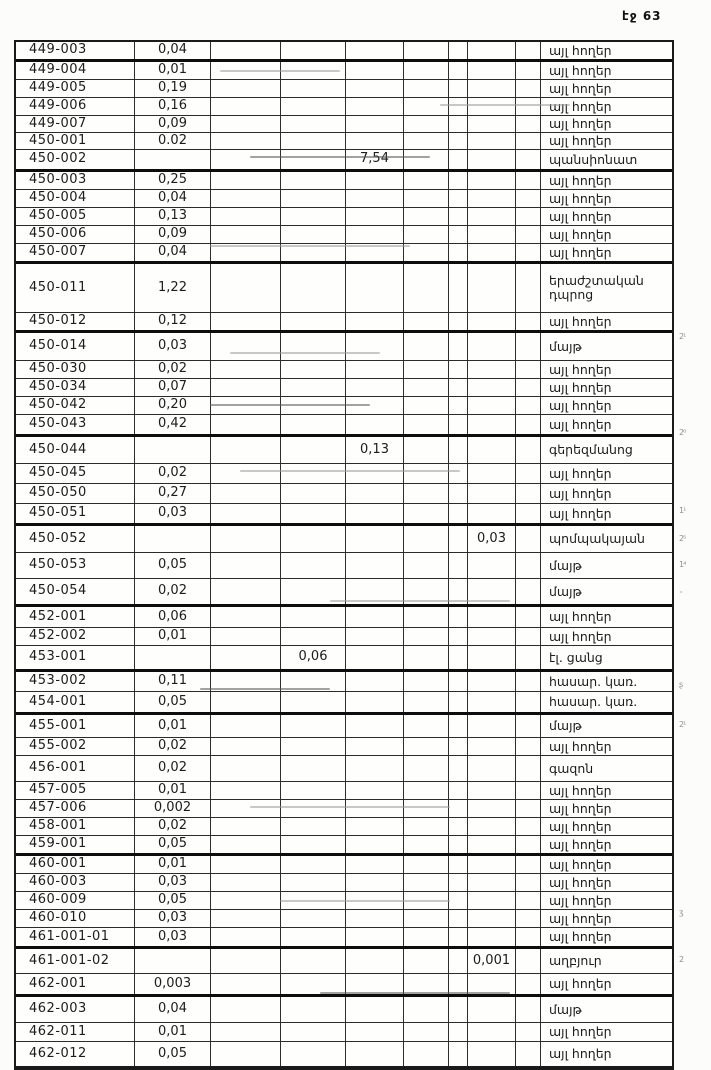  I want to click on table-row: 462-012 0,05 այլ հողեր, so click(344, 1055).